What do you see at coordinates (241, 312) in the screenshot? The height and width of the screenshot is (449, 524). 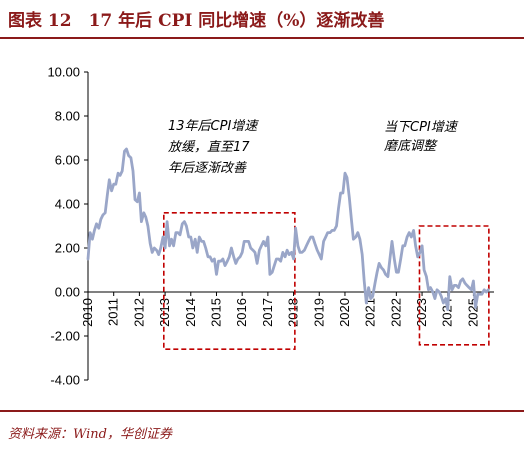 I see `x-tick-label: 2016` at bounding box center [241, 312].